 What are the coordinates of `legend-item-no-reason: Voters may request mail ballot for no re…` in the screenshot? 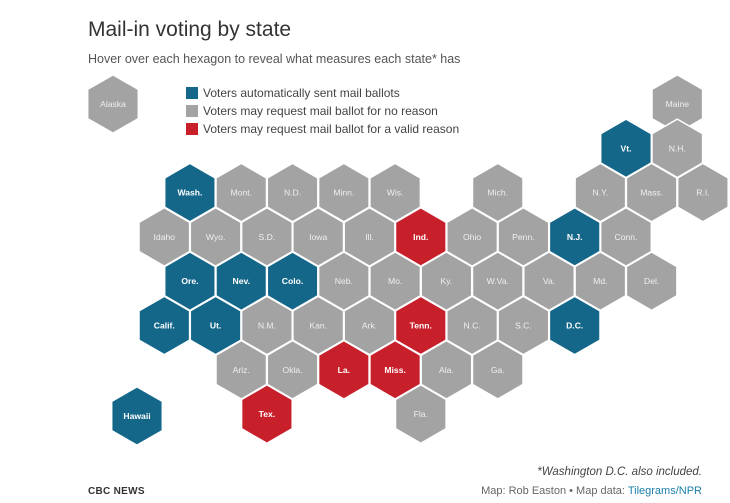 It's located at (322, 111).